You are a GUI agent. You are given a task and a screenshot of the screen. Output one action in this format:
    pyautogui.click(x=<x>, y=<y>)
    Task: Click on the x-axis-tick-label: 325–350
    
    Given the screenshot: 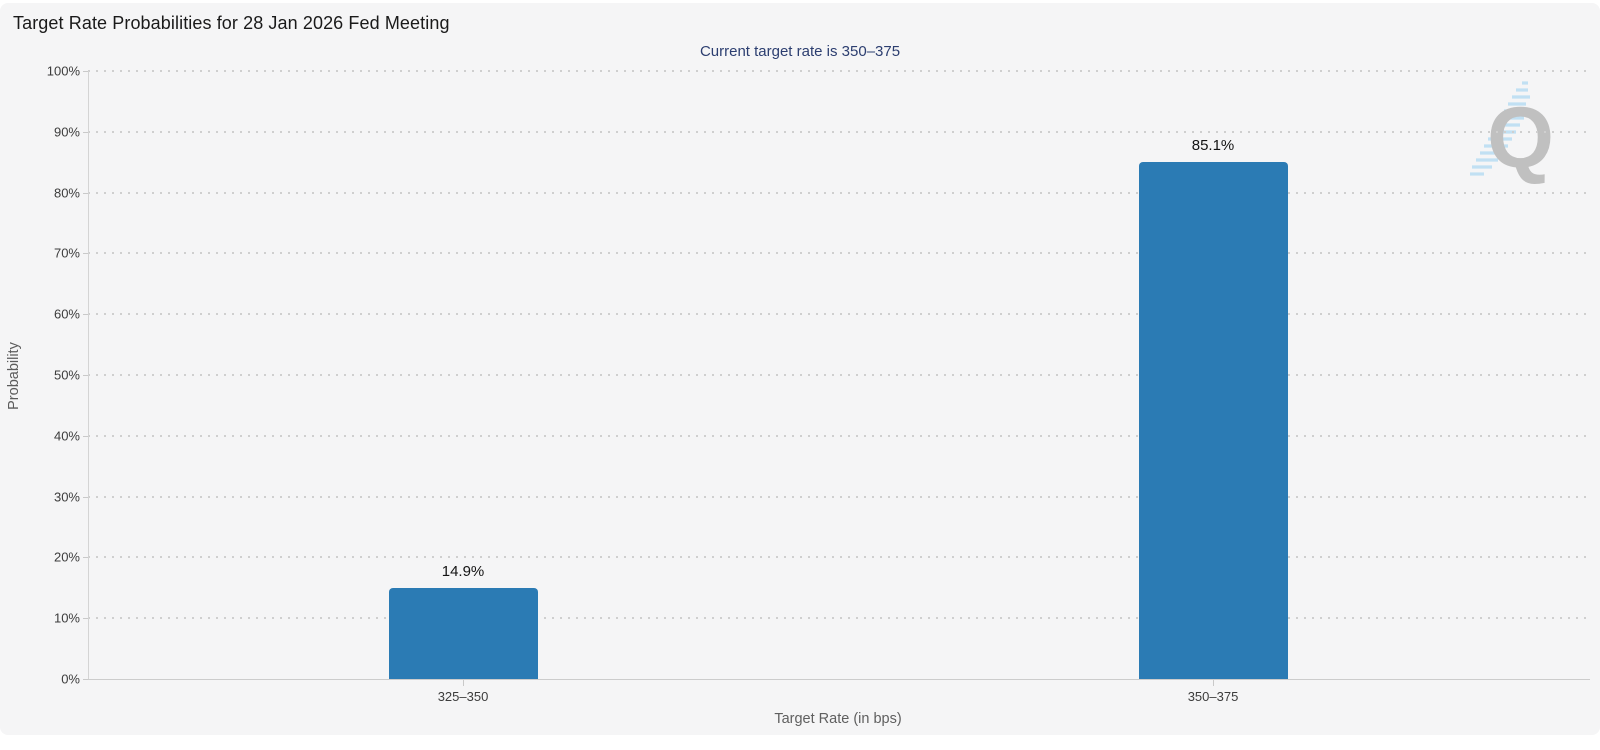 What is the action you would take?
    pyautogui.click(x=463, y=696)
    